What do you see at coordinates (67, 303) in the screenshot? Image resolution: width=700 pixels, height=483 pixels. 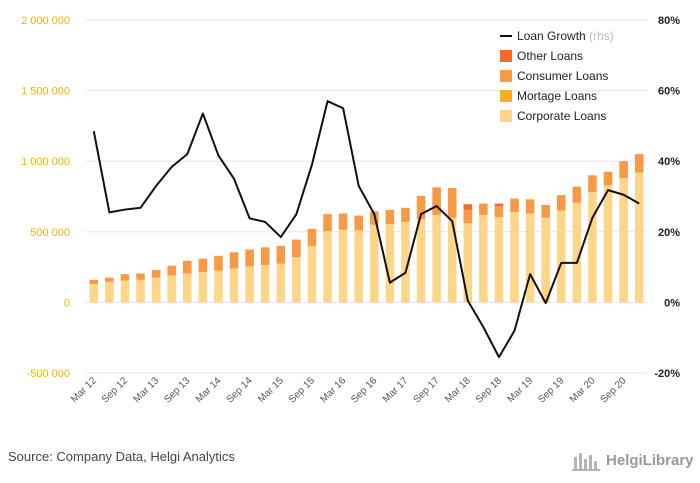 I see `y-left-tick-label: 0` at bounding box center [67, 303].